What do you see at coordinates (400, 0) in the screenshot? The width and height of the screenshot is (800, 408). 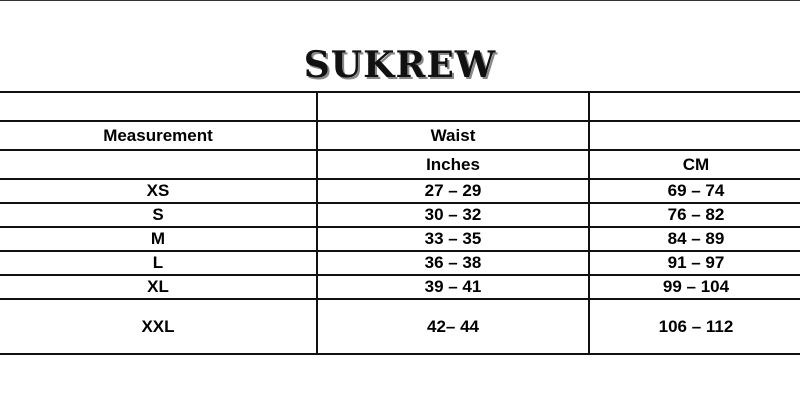 I see `top-divider` at bounding box center [400, 0].